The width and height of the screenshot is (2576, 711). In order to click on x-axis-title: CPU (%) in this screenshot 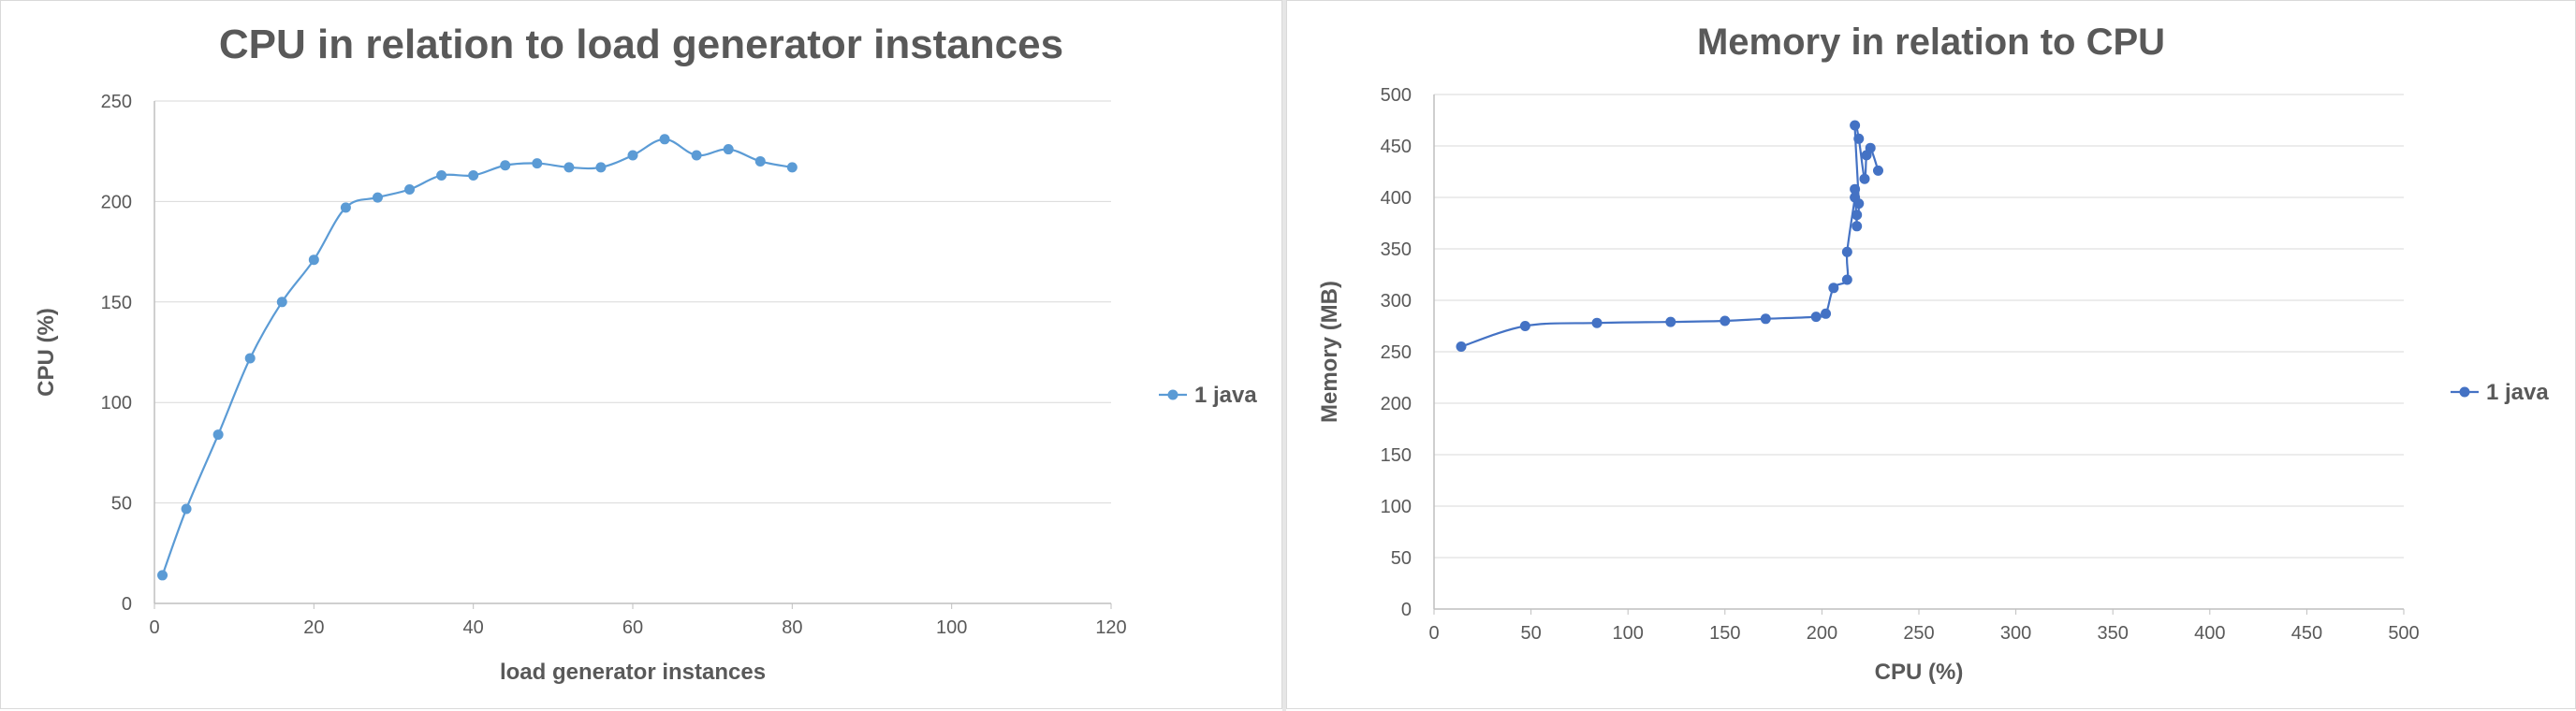, I will do `click(1919, 672)`.